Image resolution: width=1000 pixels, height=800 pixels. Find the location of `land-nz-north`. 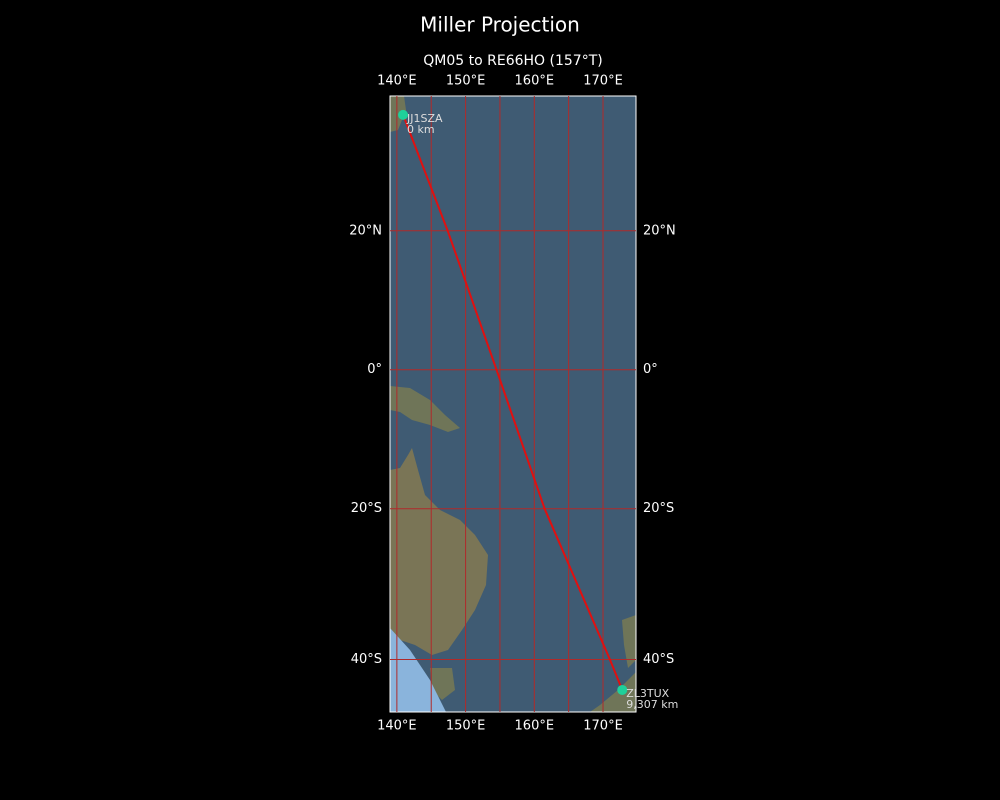

land-nz-north is located at coordinates (629, 641).